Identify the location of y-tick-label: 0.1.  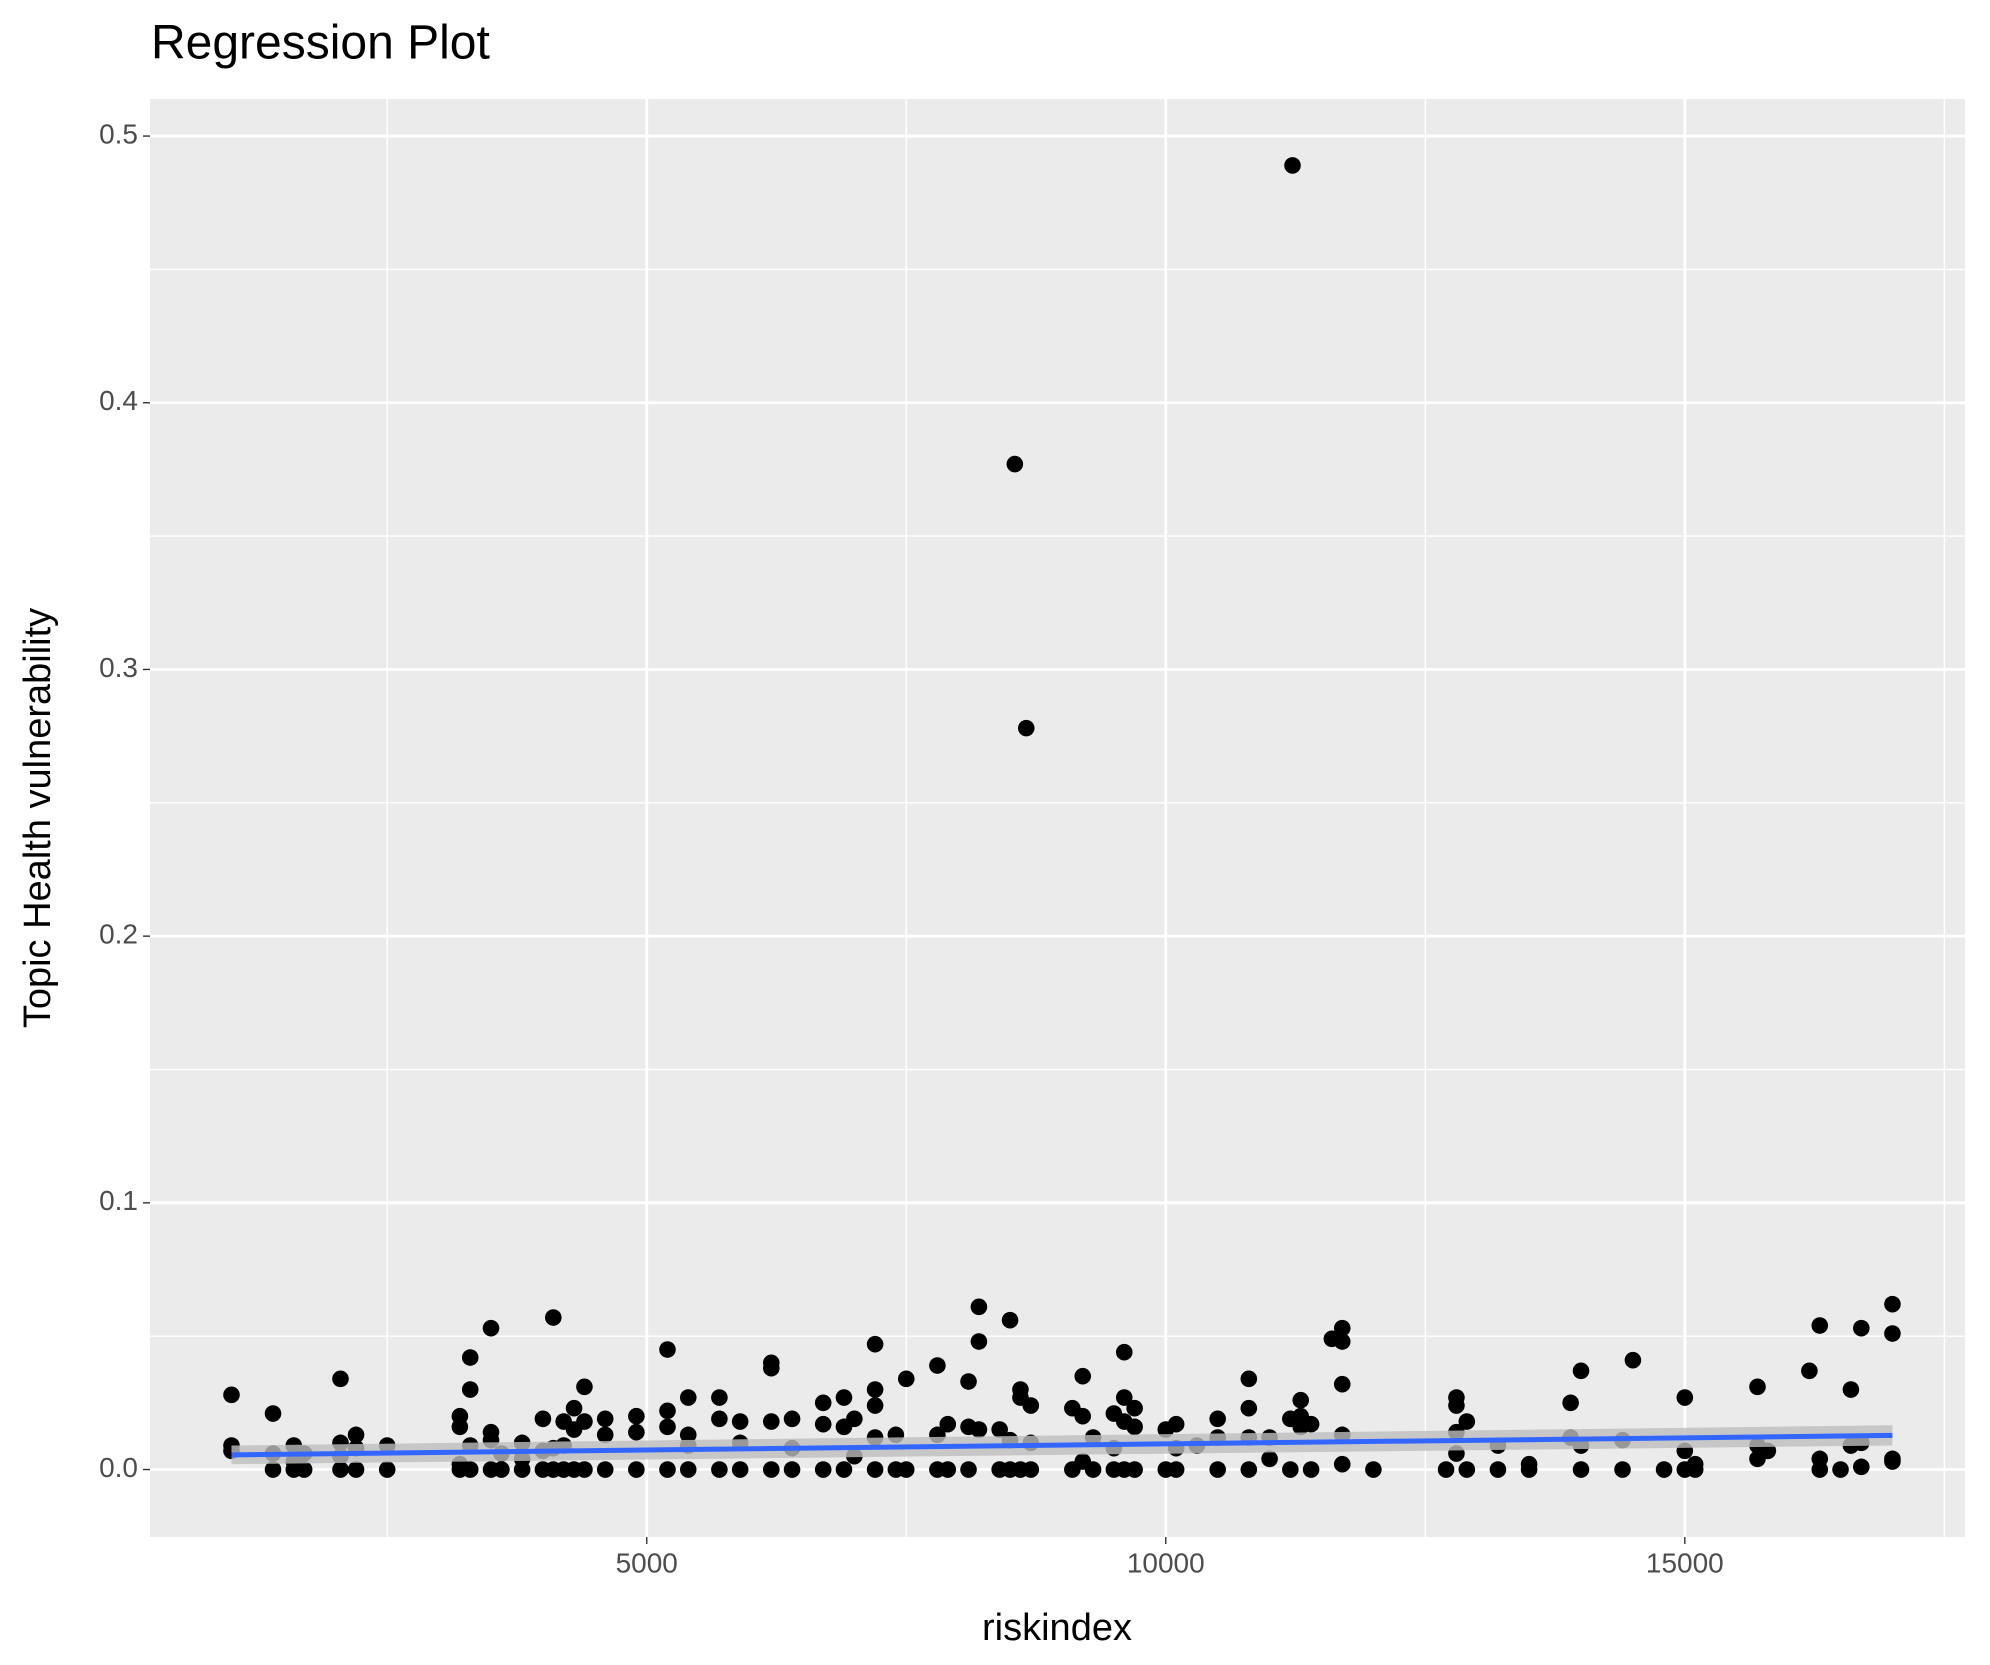
(118, 1200).